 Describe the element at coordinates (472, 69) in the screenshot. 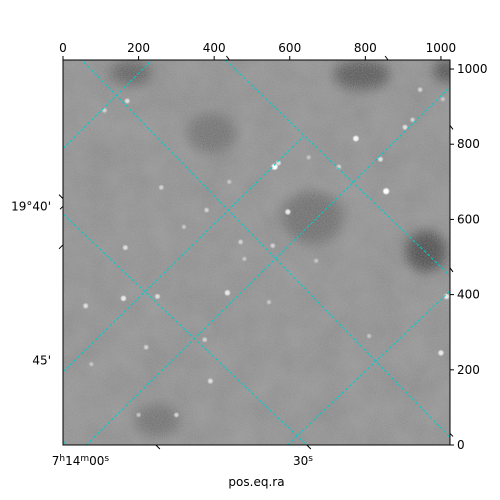

I see `y-tick-label: 1000` at that location.